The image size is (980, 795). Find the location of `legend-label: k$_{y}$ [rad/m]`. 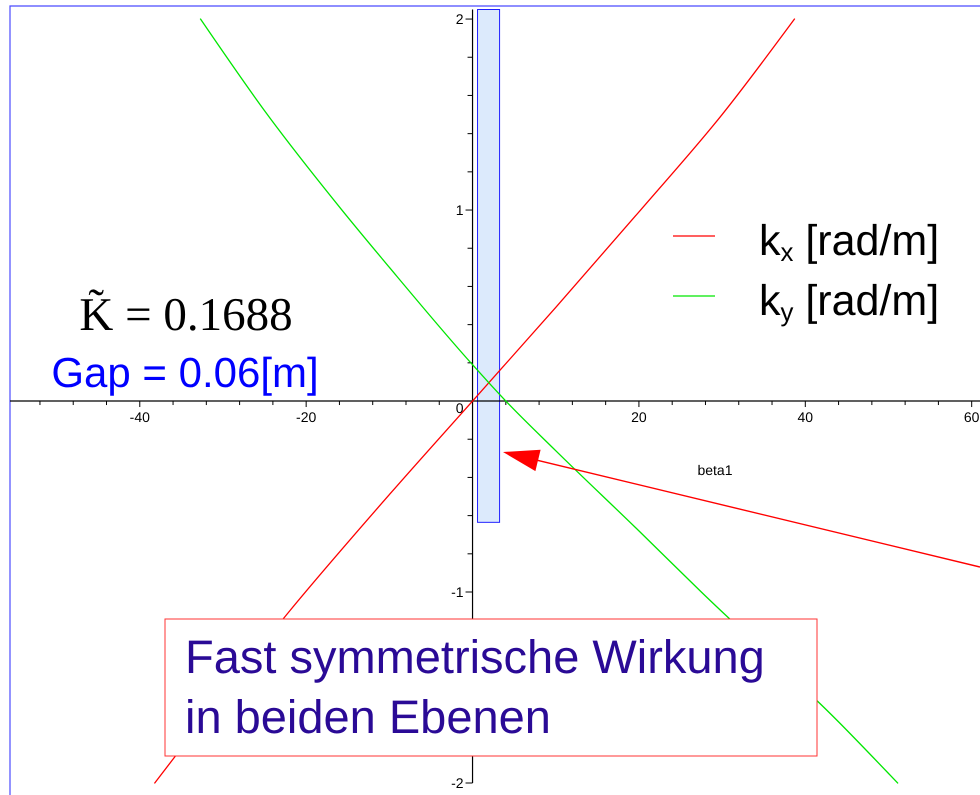

legend-label: k$_{y}$ [rad/m] is located at coordinates (849, 302).